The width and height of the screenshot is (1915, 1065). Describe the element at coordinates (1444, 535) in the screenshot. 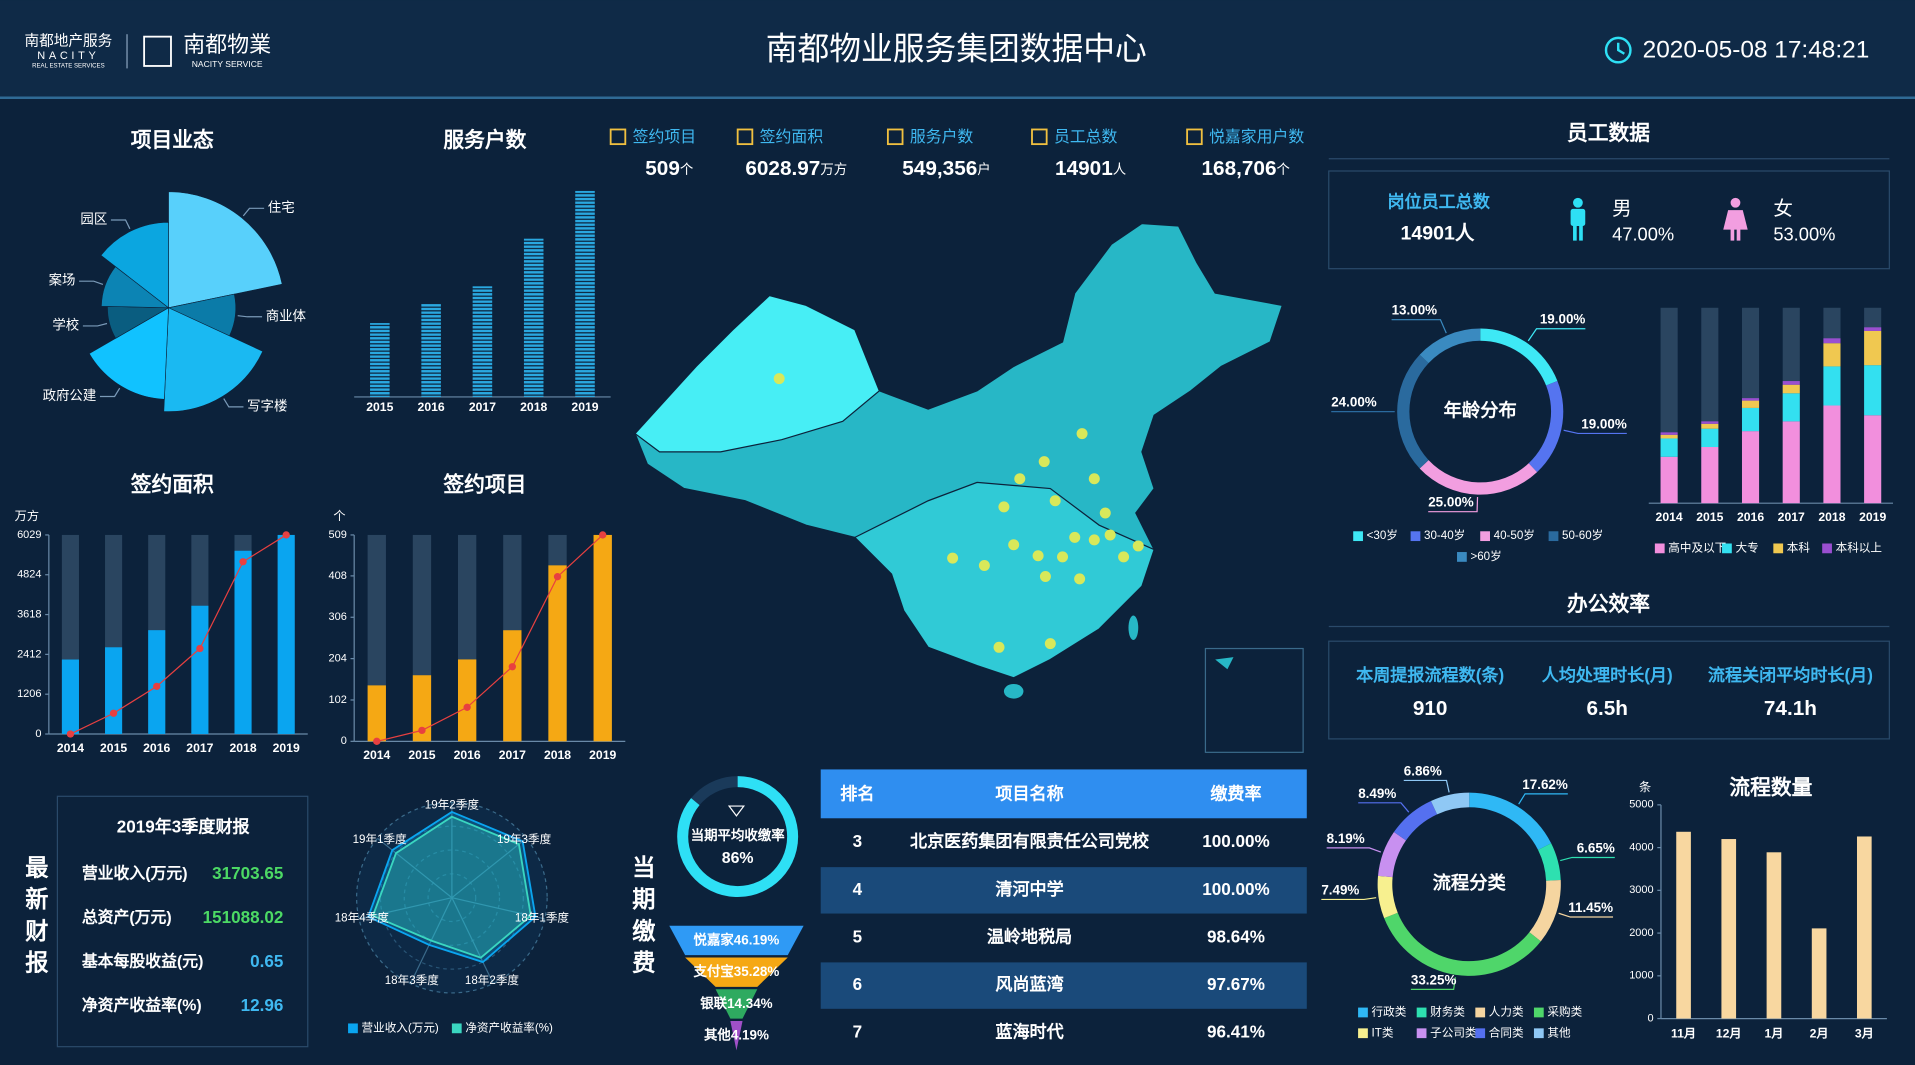

I see `legend-label: 30-40岁` at that location.